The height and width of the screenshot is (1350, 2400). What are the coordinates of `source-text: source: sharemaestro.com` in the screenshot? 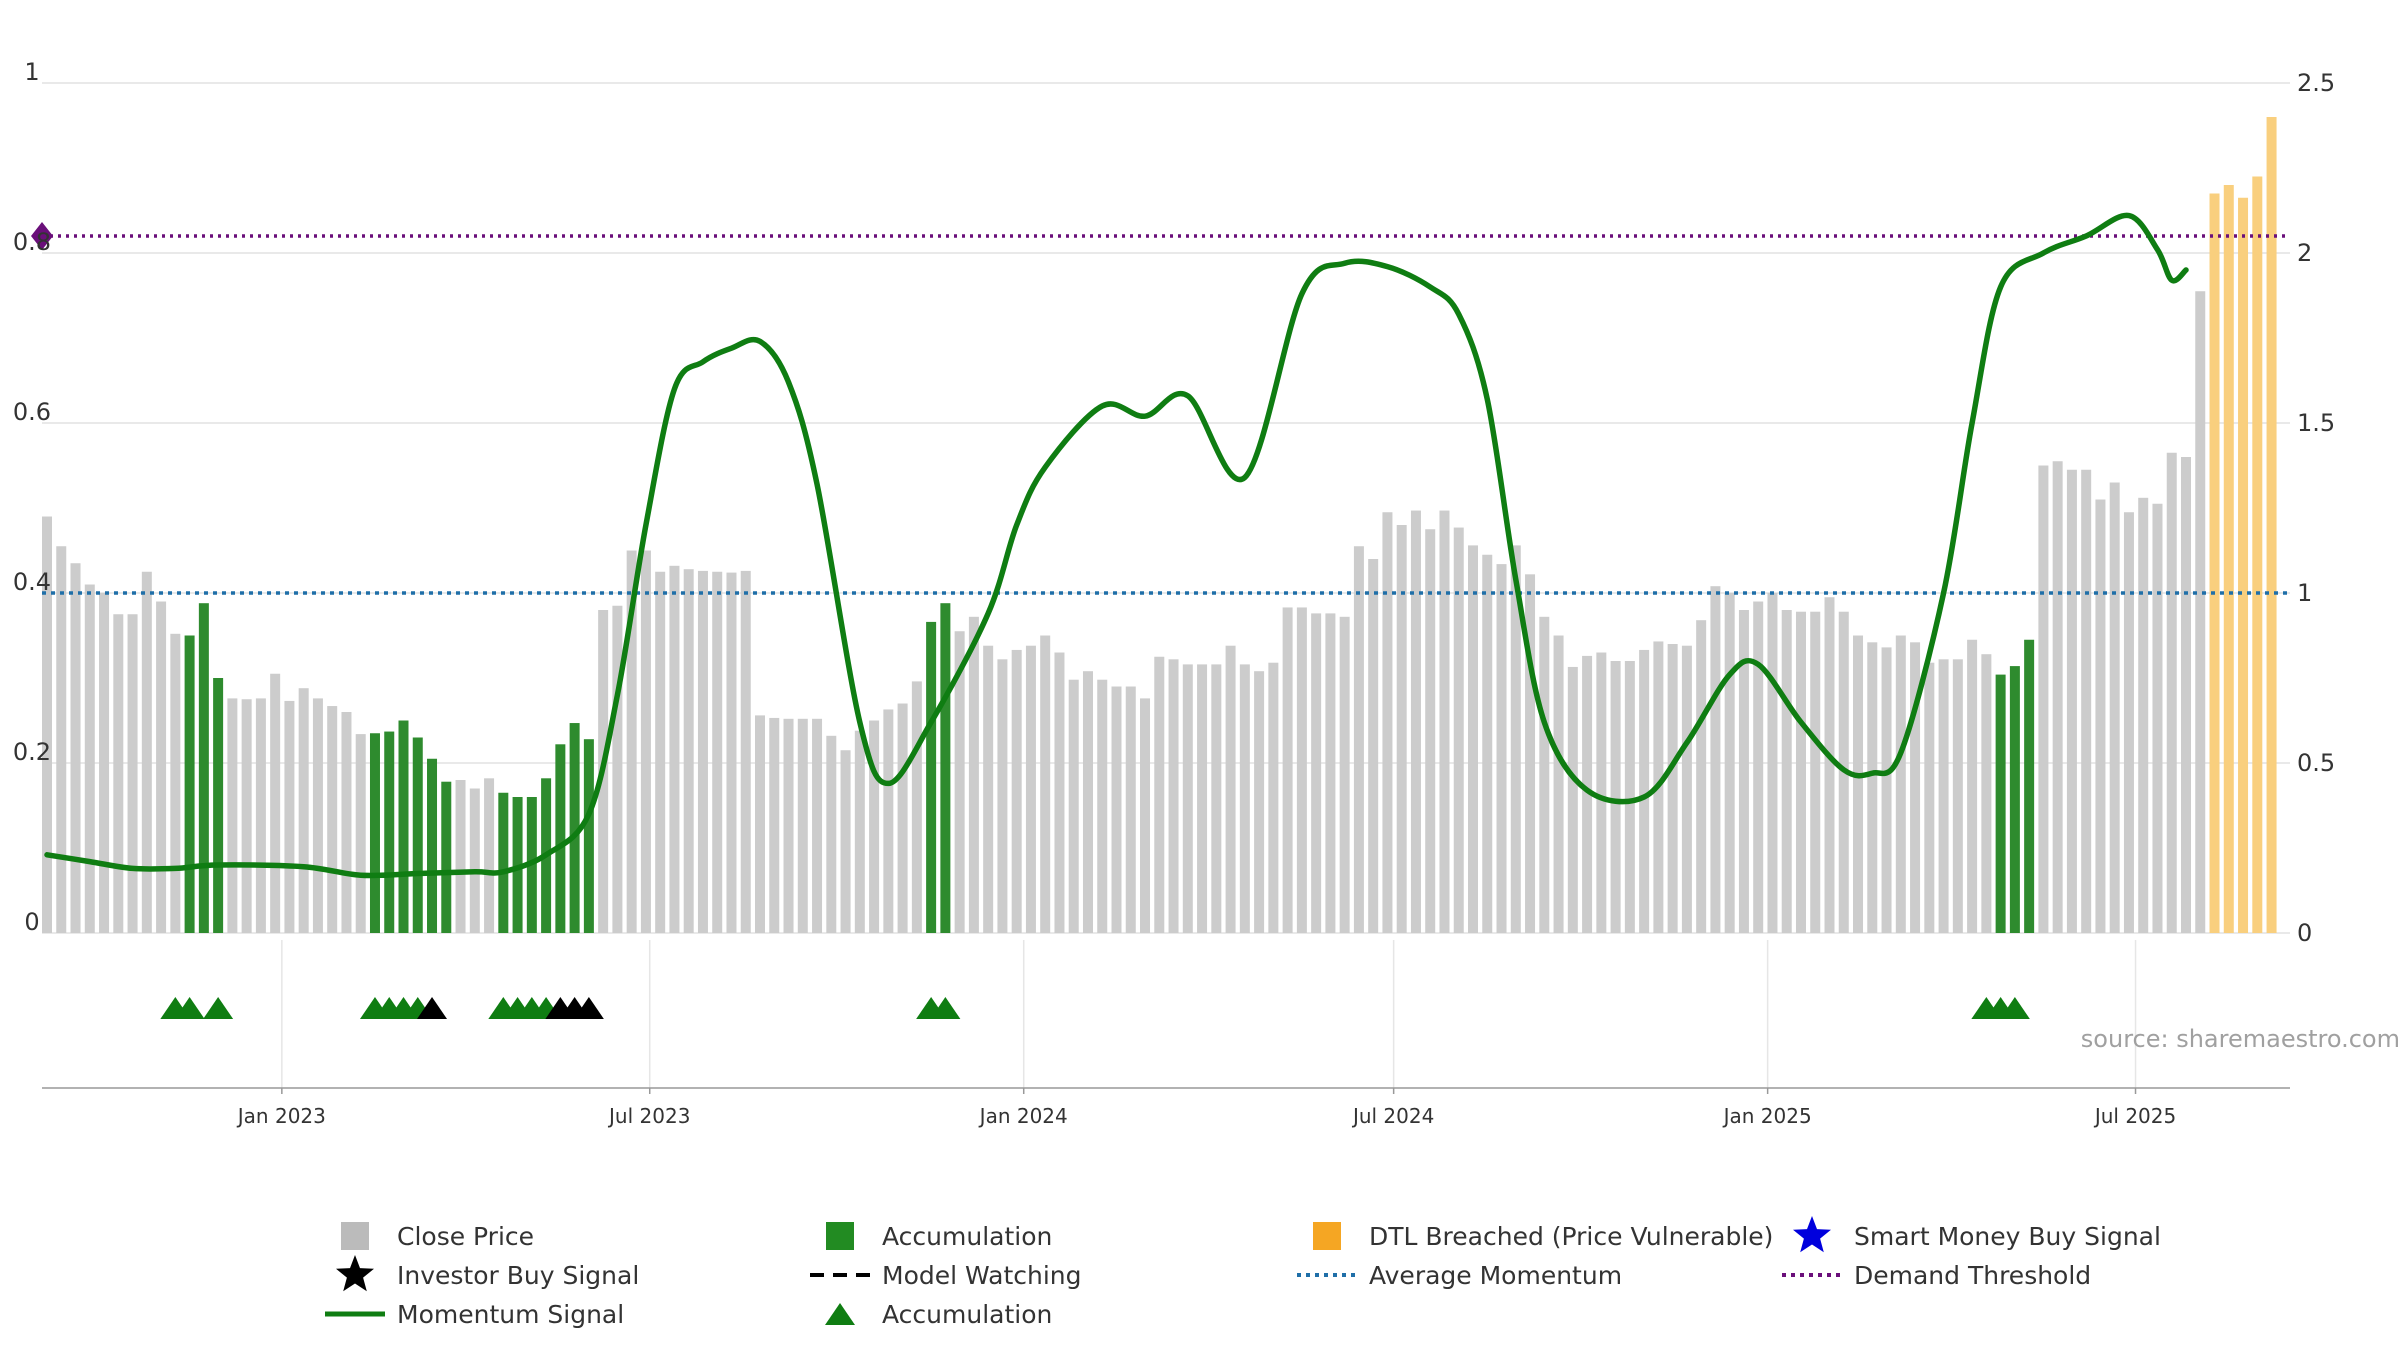 It's located at (2240, 1039).